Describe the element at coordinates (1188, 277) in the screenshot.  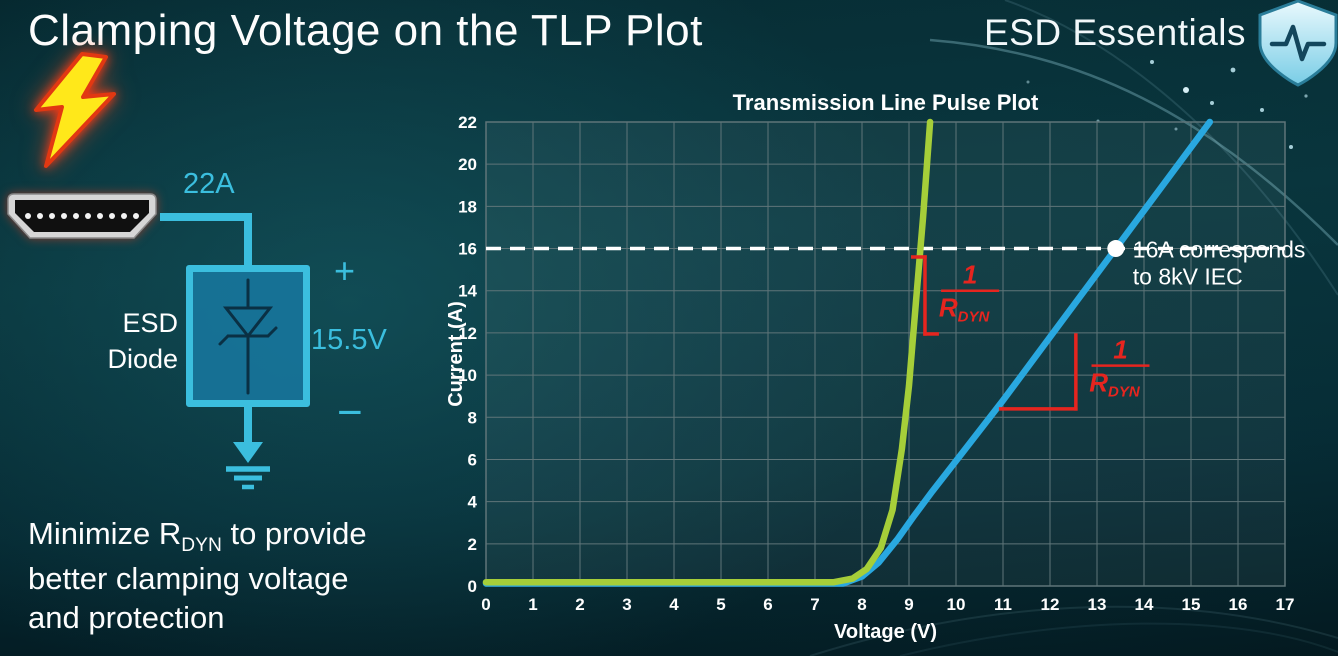
I see `threshold-label-line2: to 8kV IEC` at that location.